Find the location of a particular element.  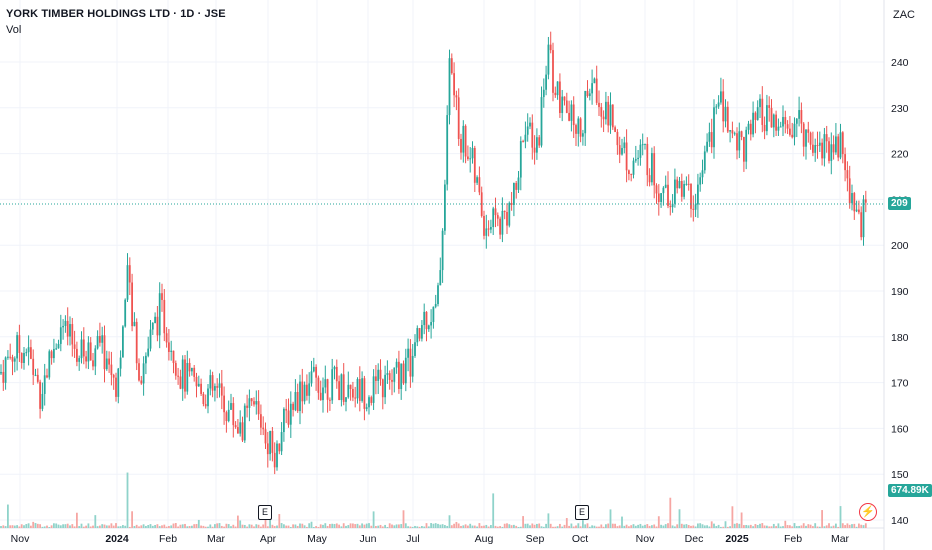

flash-icon: ⚡ is located at coordinates (868, 512).